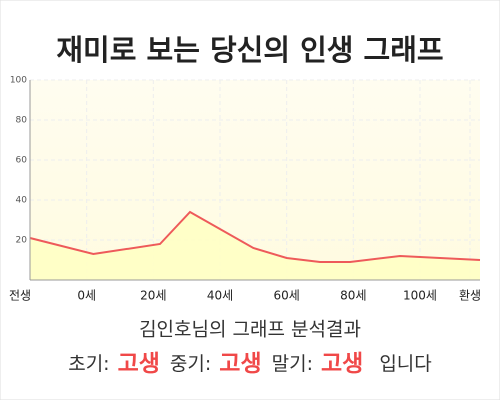 Image resolution: width=500 pixels, height=404 pixels. I want to click on x-tick-label: 40세, so click(220, 296).